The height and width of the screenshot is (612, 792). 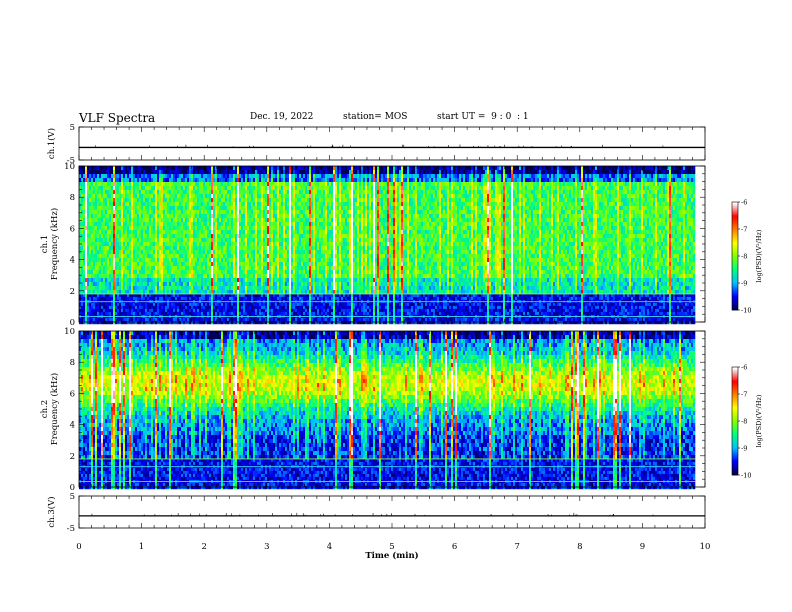 What do you see at coordinates (744, 422) in the screenshot?
I see `ch2s-colorbar-tick-label: -8` at bounding box center [744, 422].